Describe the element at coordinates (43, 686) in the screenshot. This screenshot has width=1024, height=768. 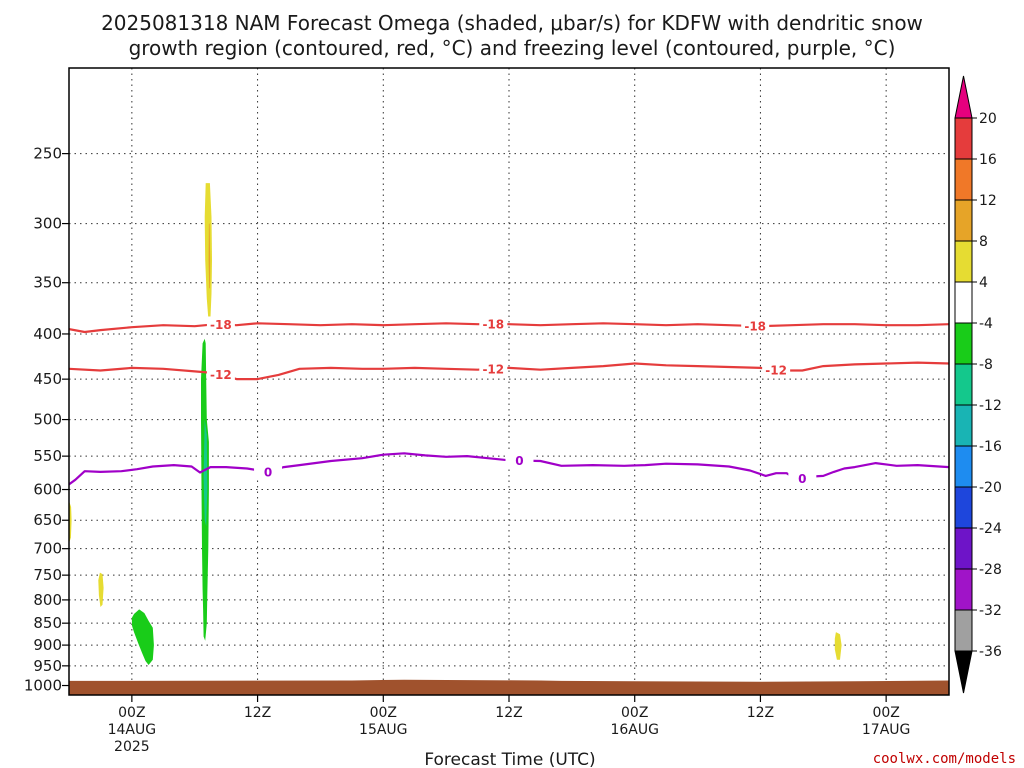
I see `y-tick-label: 1000` at that location.